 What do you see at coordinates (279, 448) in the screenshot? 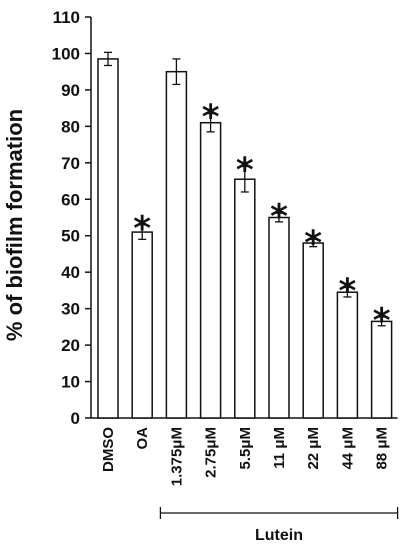
I see `x-tick-label: 11 μM` at bounding box center [279, 448].